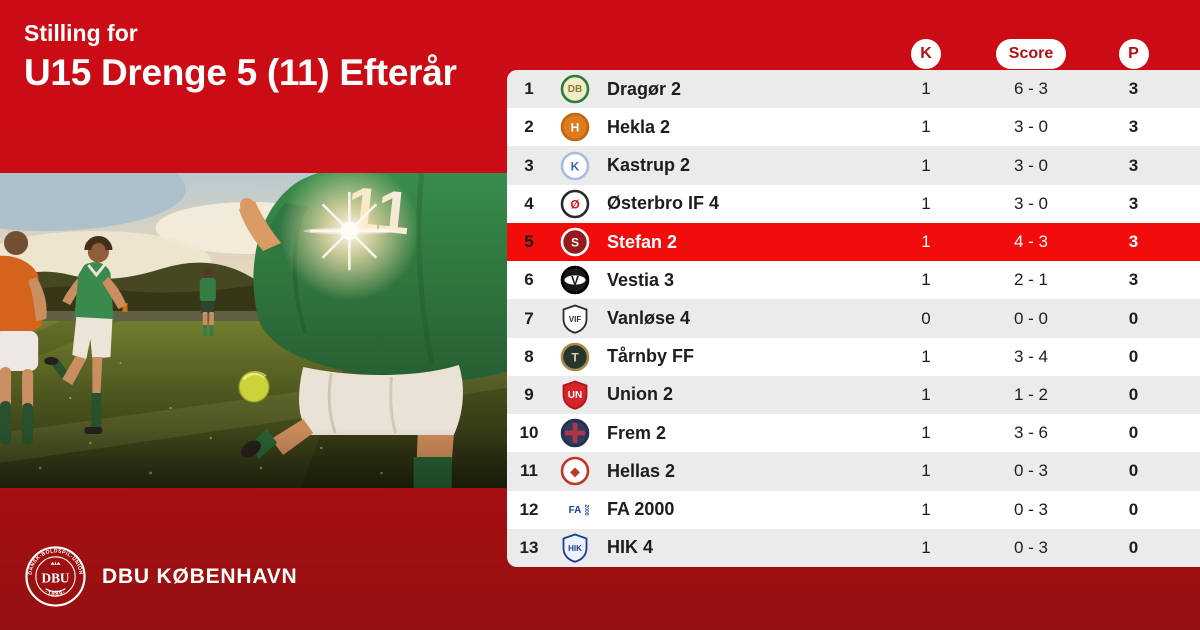 Image resolution: width=1200 pixels, height=630 pixels. I want to click on svg-text: Ø, so click(574, 204).